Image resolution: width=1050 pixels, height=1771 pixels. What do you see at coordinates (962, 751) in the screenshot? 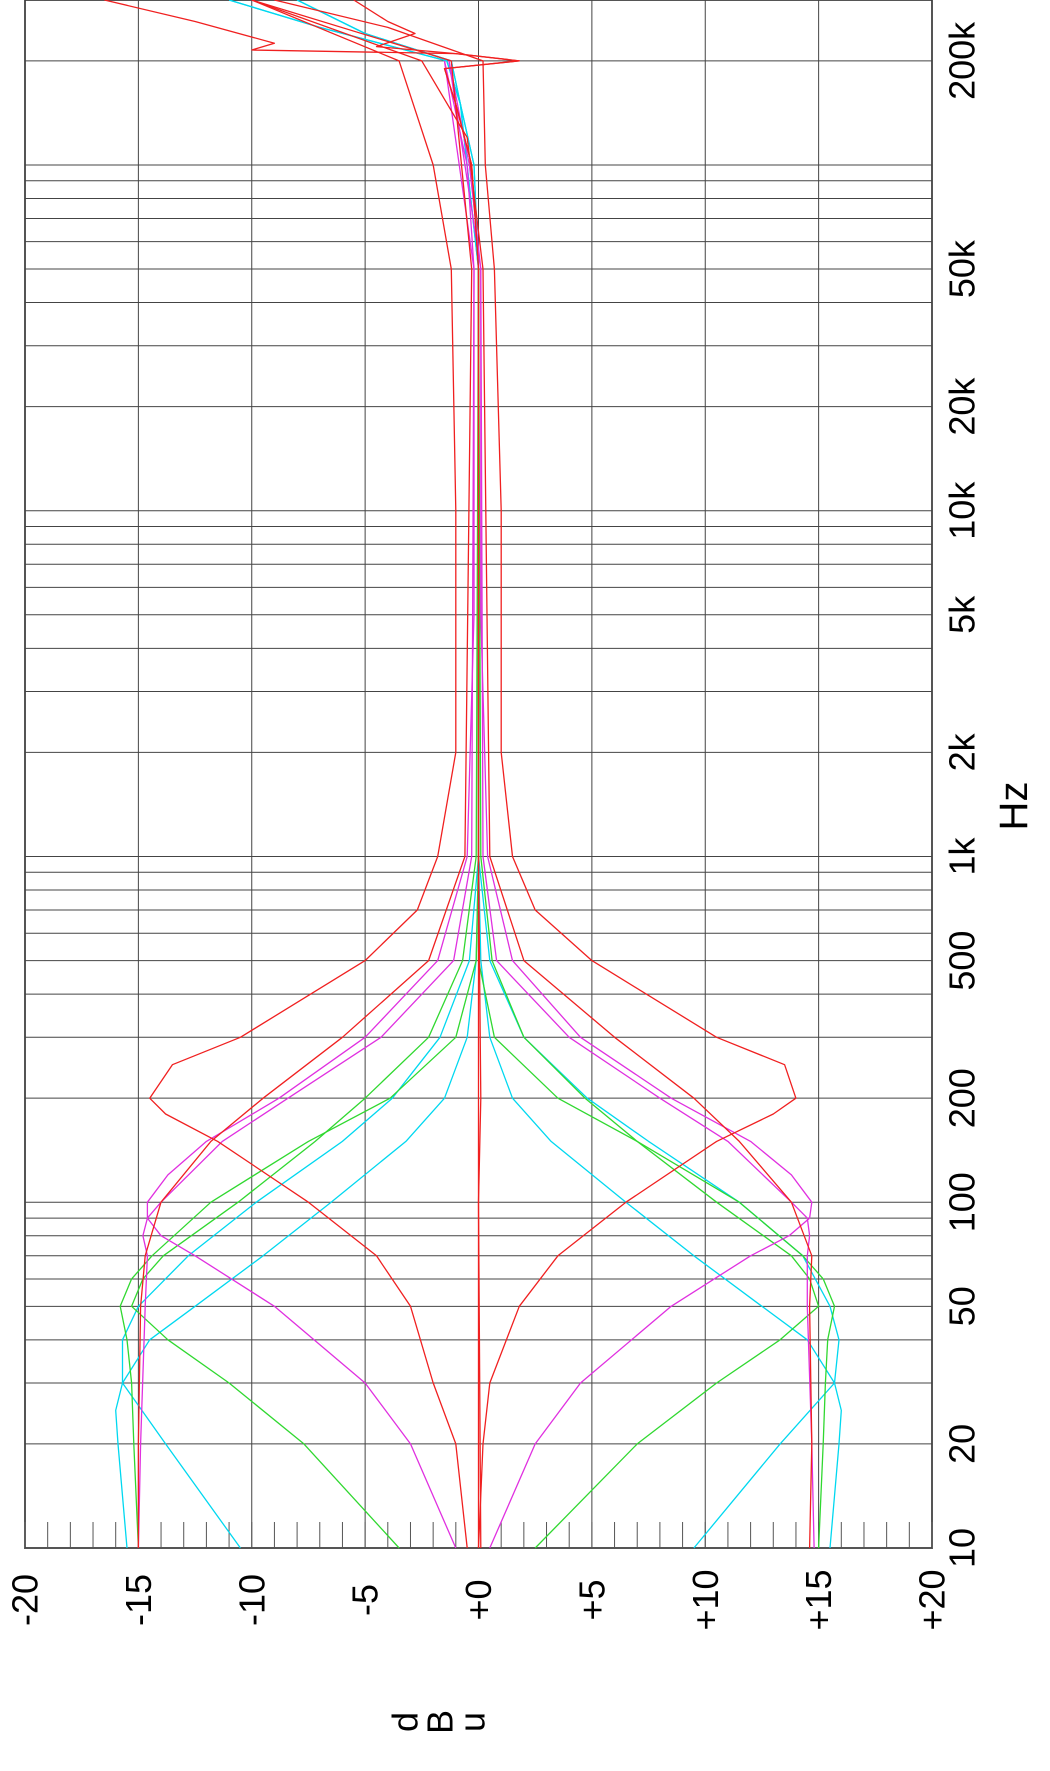
I see `x-tick-label: 2k` at bounding box center [962, 751].